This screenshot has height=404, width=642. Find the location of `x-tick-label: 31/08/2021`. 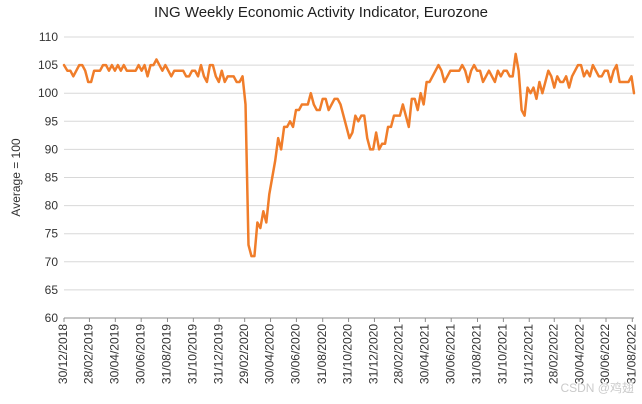

x-tick-label: 31/08/2021 is located at coordinates (477, 354).